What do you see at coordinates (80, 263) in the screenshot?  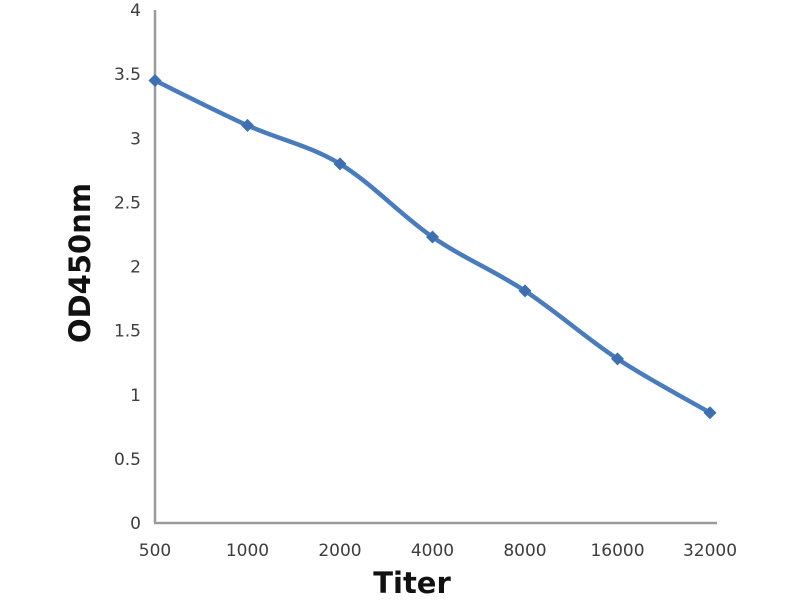 I see `y-axis-title: OD450nm` at bounding box center [80, 263].